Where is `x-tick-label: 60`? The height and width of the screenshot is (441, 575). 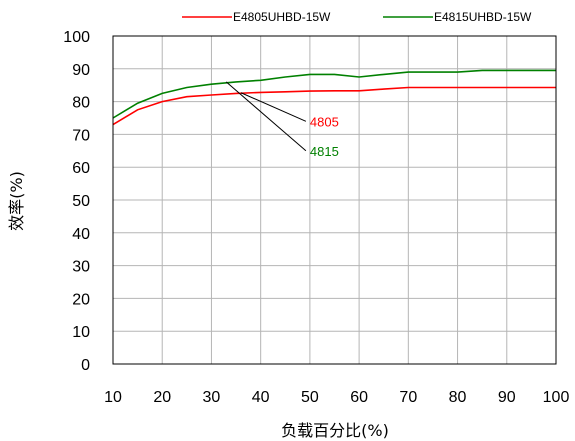
x-tick-label: 60 is located at coordinates (359, 397).